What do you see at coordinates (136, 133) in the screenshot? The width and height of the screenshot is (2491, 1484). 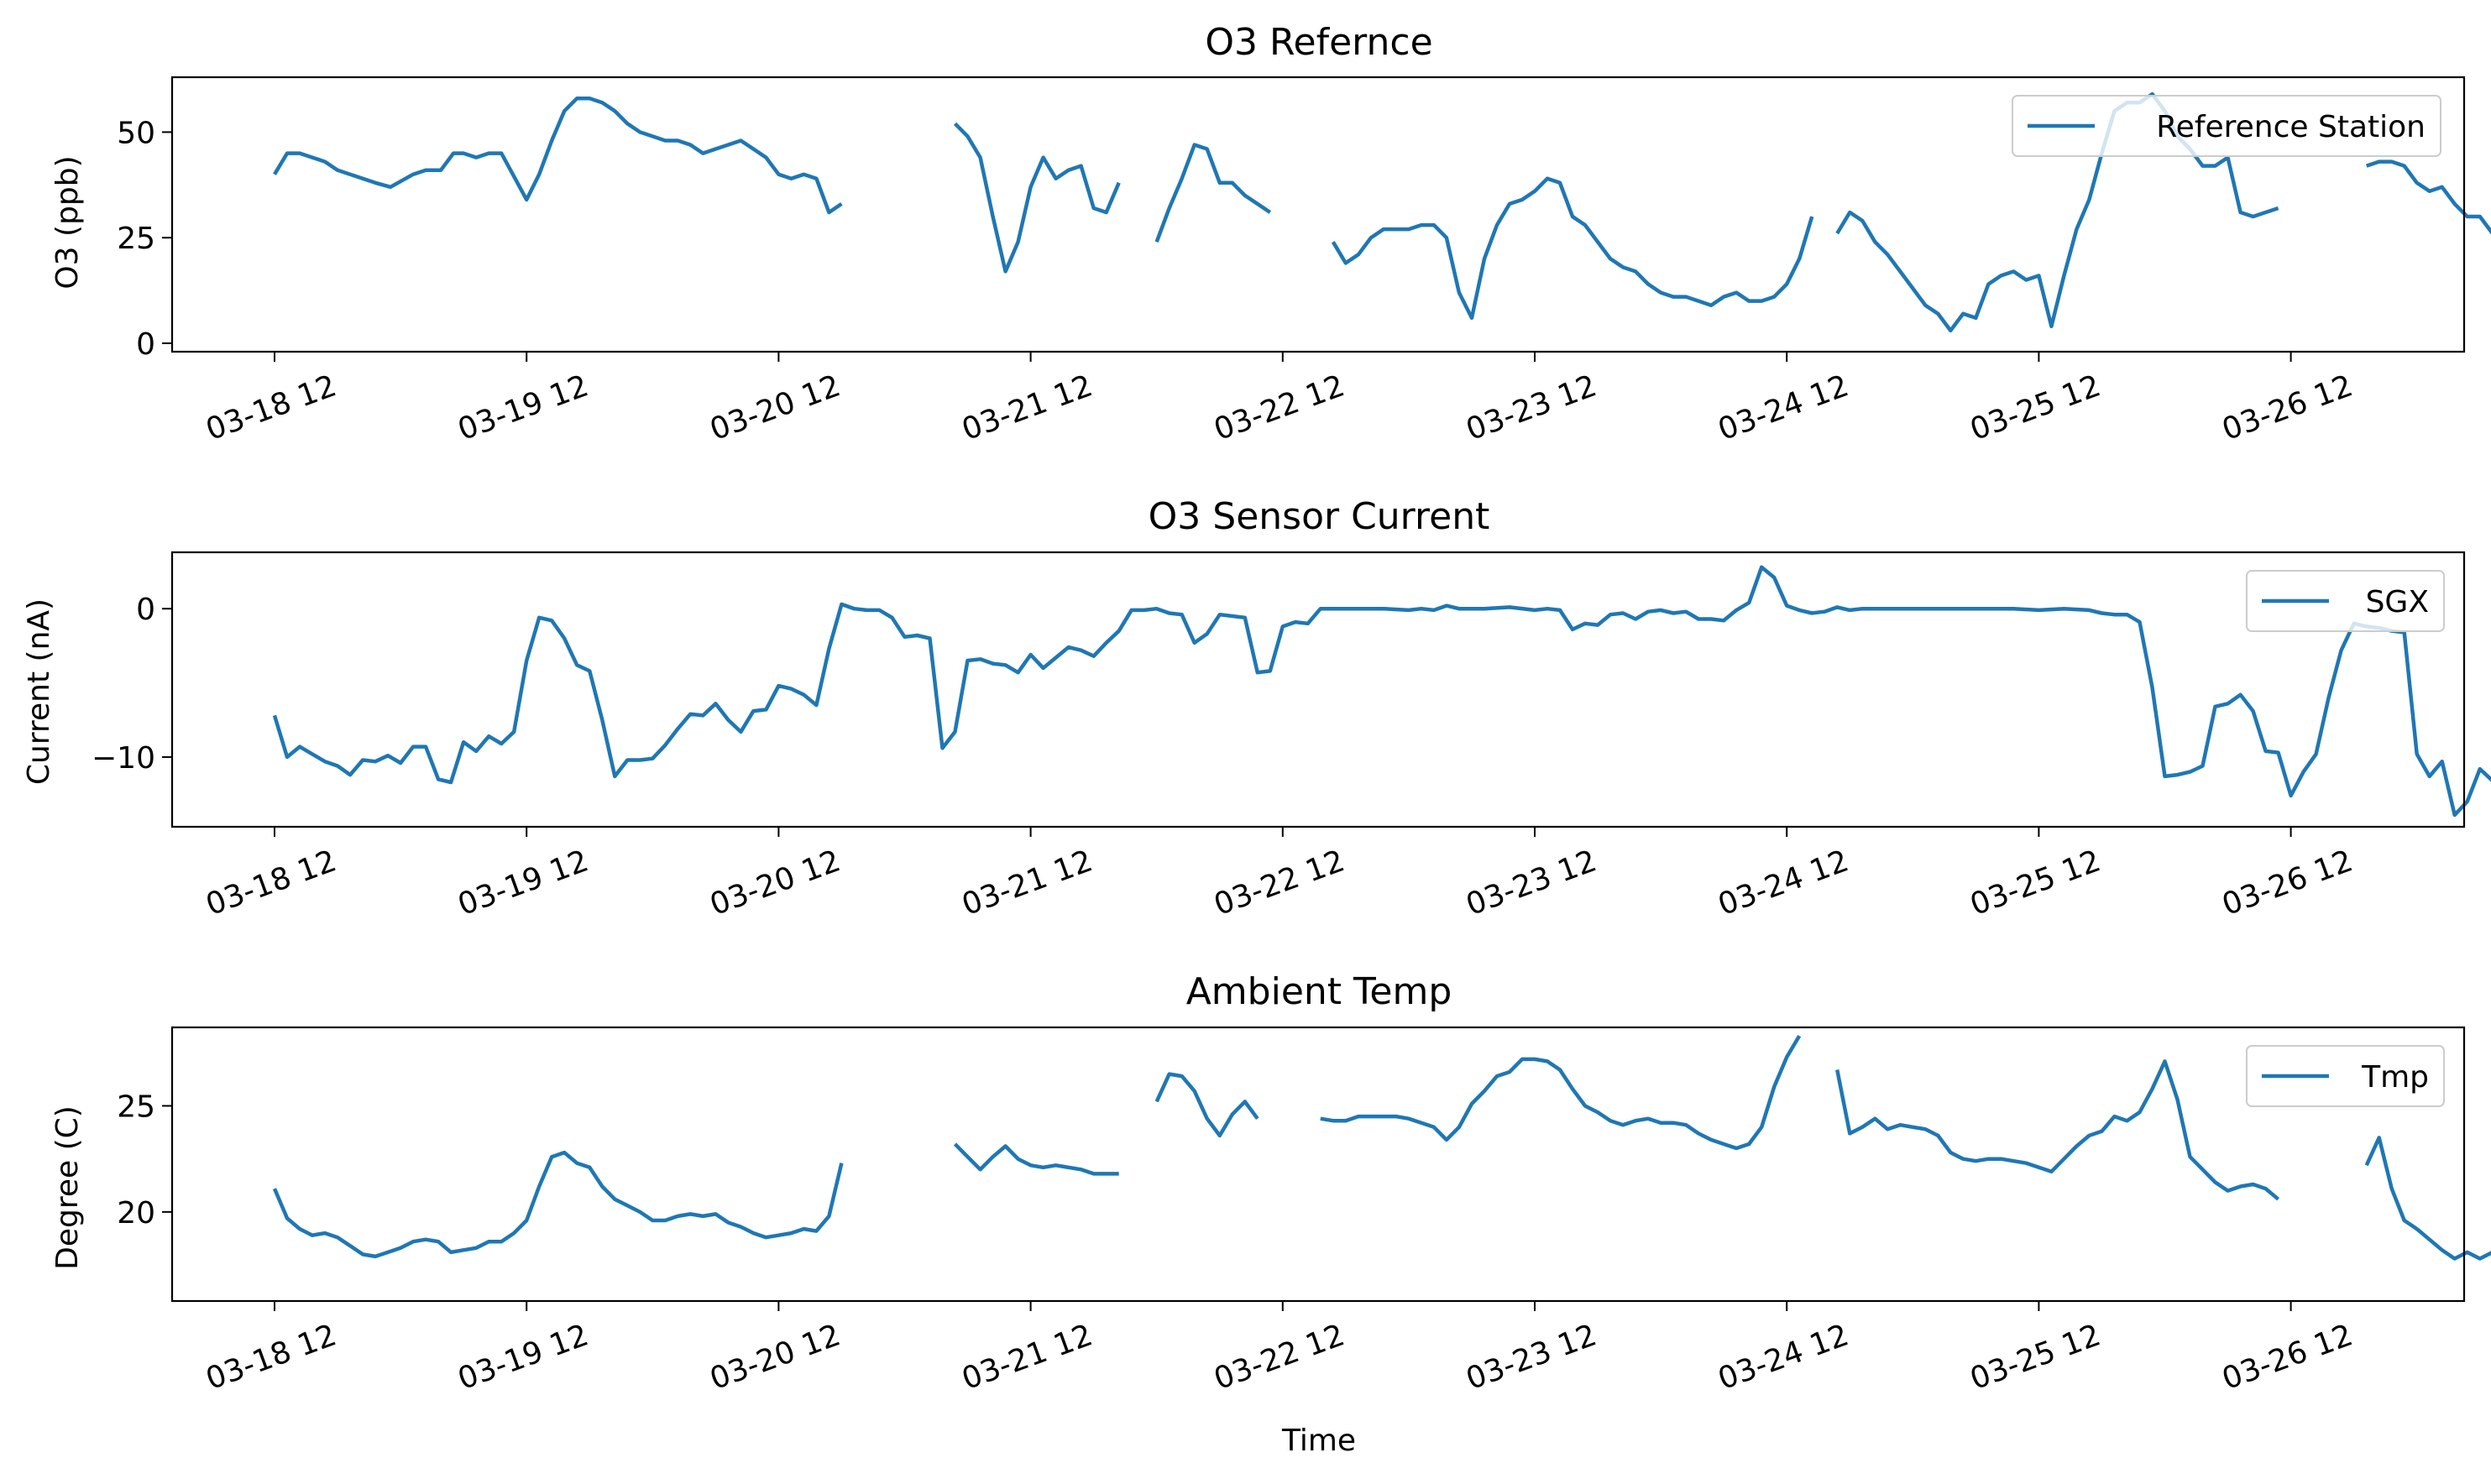 I see `y-tick-label: 50` at bounding box center [136, 133].